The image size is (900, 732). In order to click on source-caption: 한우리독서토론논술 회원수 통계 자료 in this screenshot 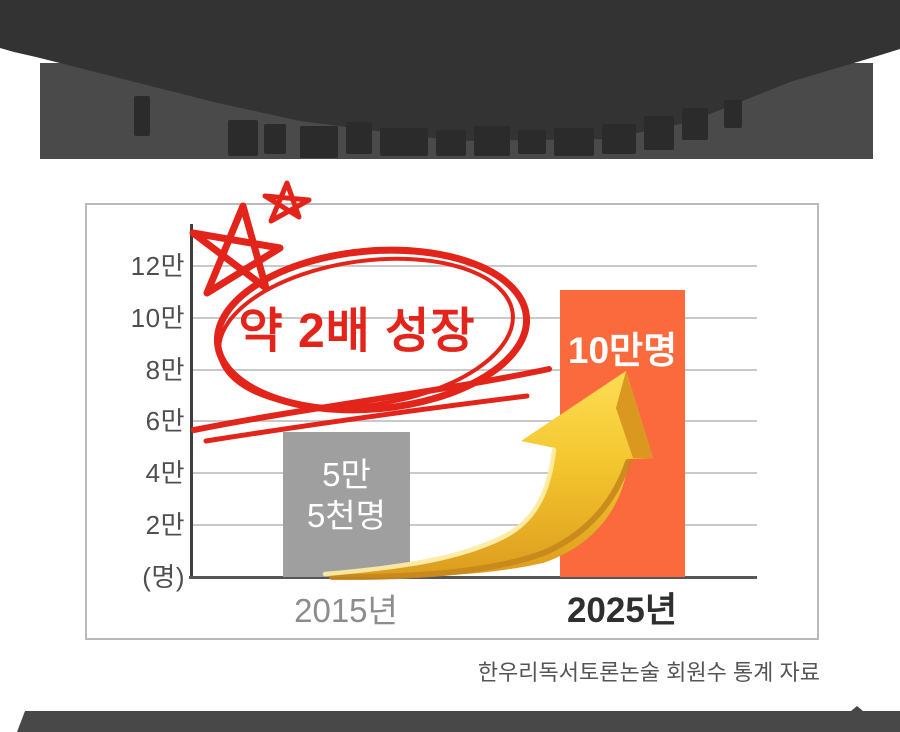, I will do `click(648, 672)`.